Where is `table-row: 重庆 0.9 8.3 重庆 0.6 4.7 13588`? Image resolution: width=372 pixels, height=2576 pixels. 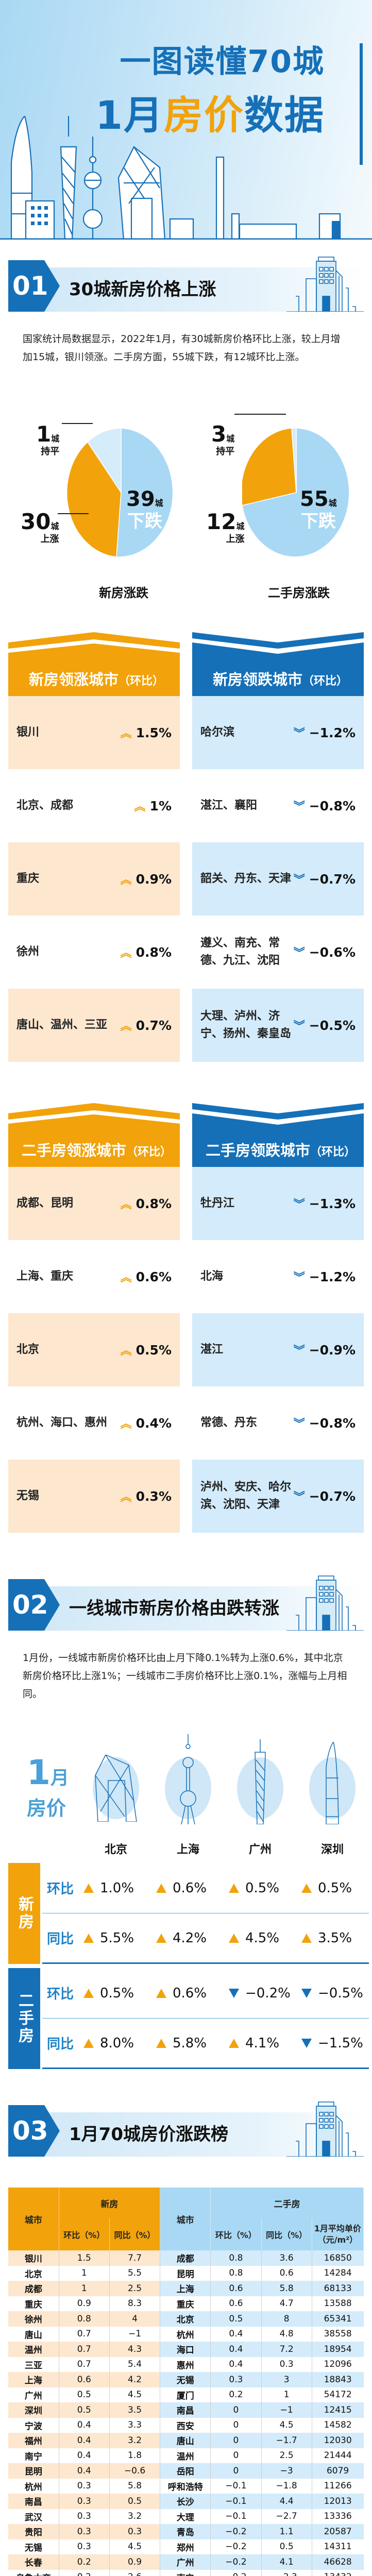
table-row: 重庆 0.9 8.3 重庆 0.6 4.7 13588 is located at coordinates (186, 2303).